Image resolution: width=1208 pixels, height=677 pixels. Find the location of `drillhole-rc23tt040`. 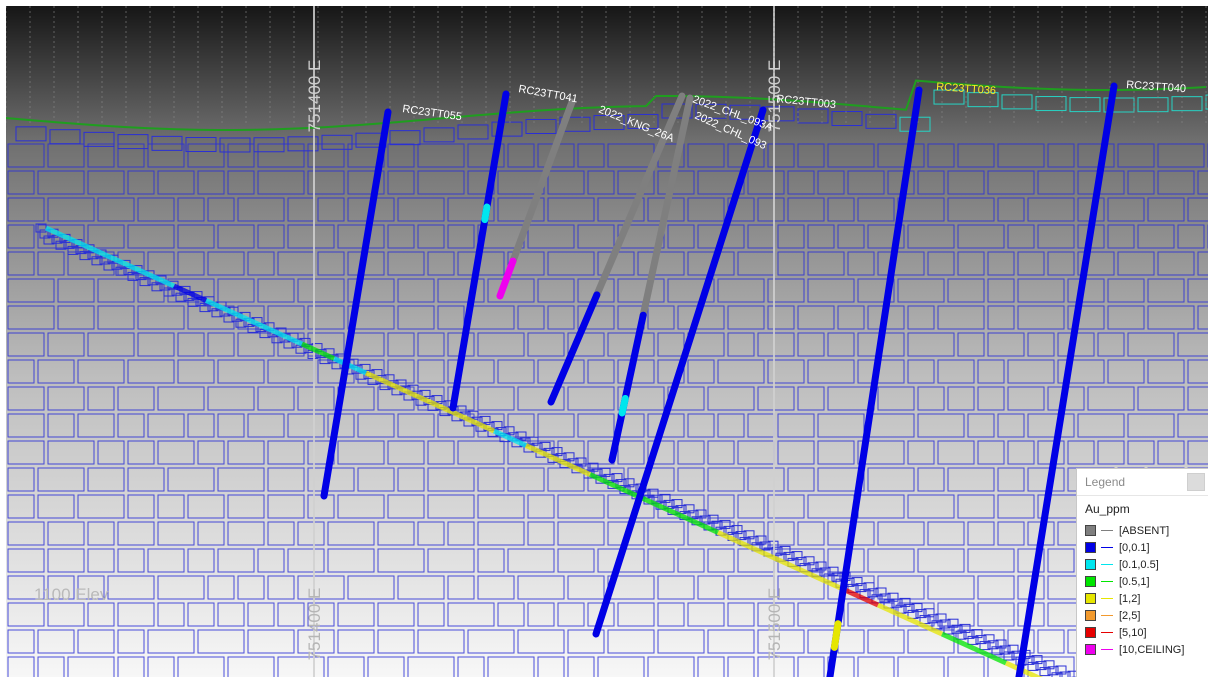

drillhole-rc23tt040 is located at coordinates (1066, 379).